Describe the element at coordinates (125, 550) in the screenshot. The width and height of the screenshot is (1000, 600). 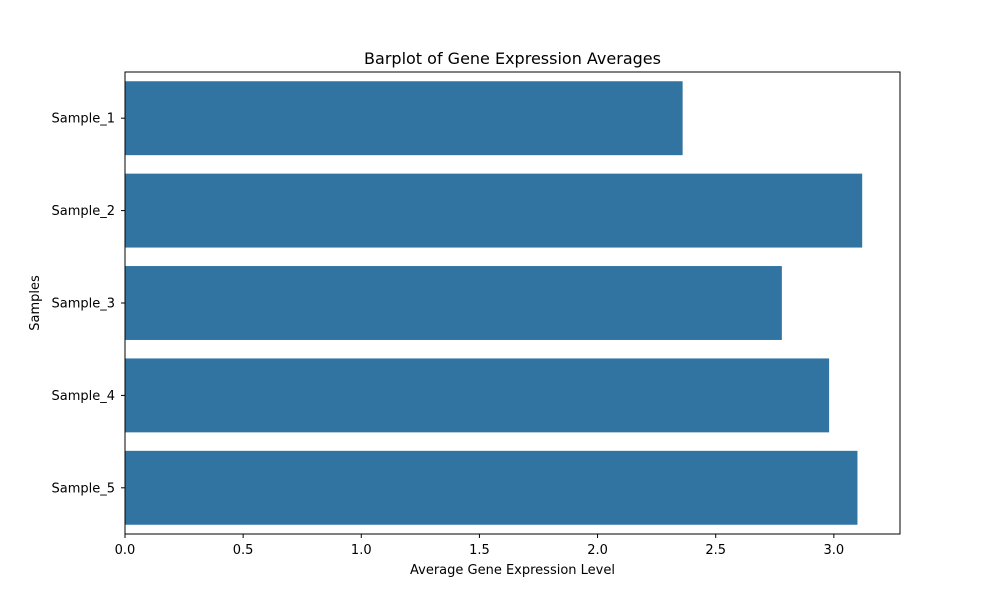
I see `x-tick-label: 0.0` at that location.